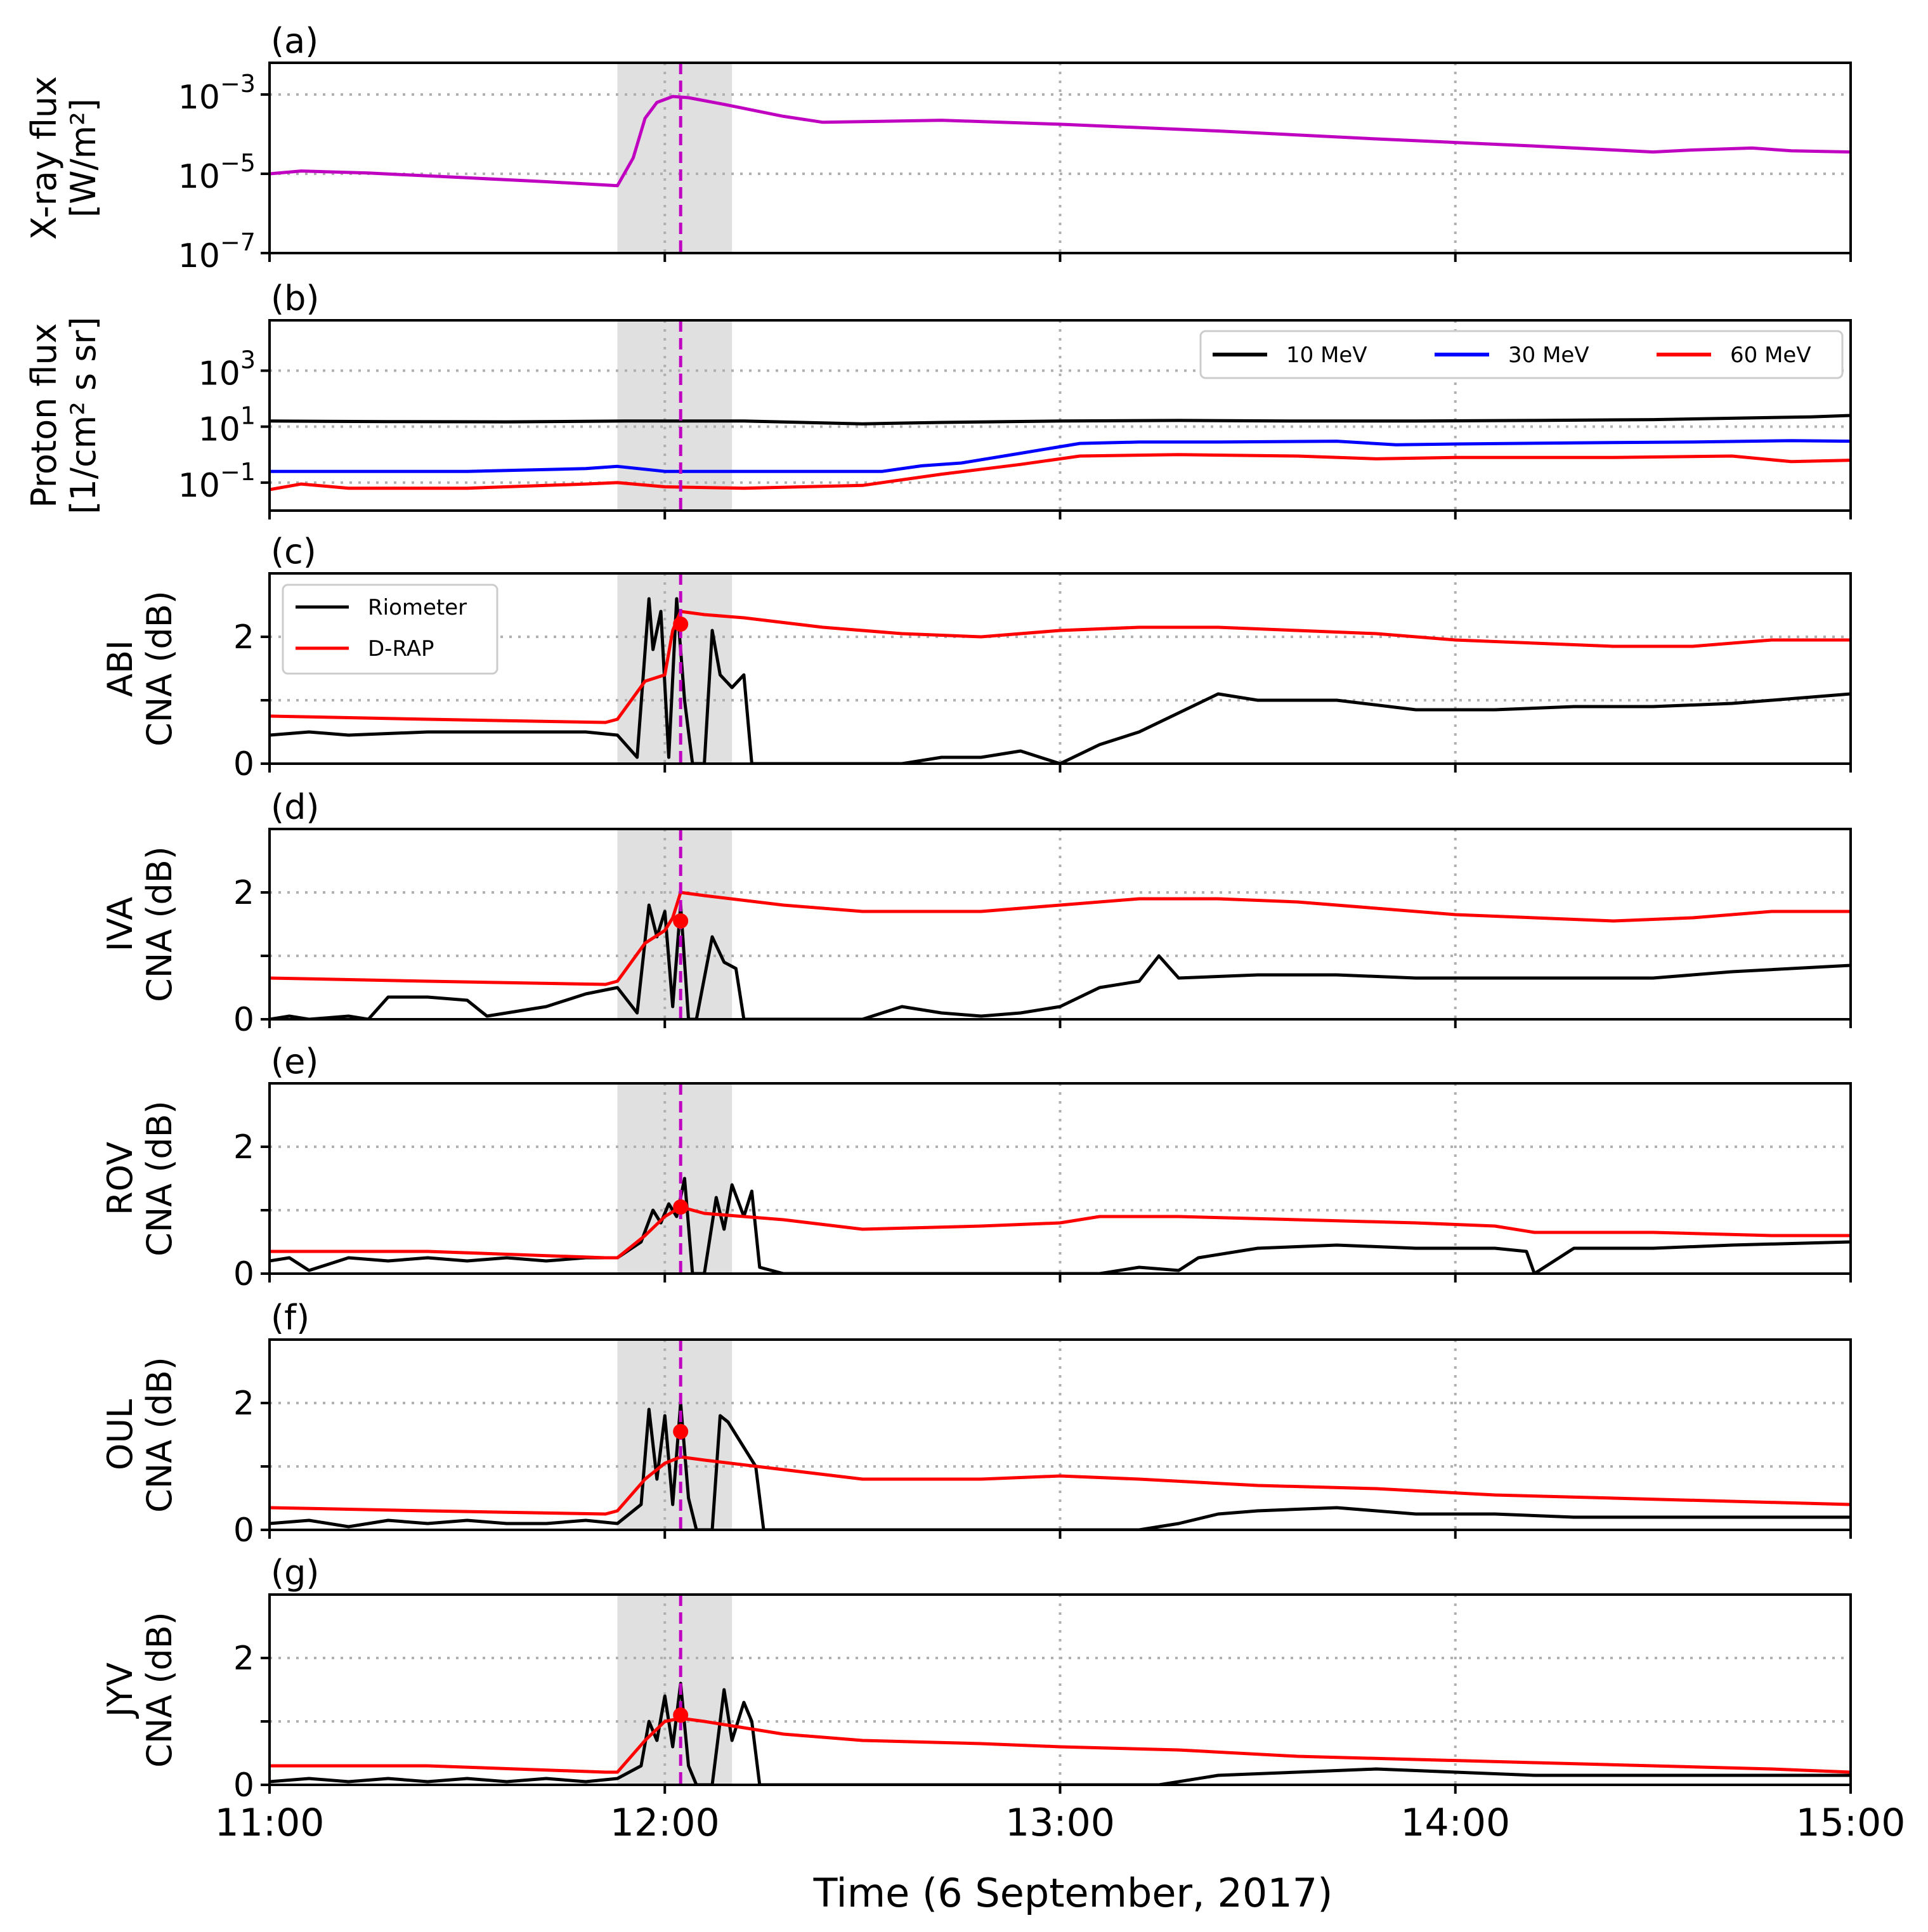 This screenshot has width=1928, height=1932. Describe the element at coordinates (390, 629) in the screenshot. I see `legend: Riometer D-RAP` at that location.